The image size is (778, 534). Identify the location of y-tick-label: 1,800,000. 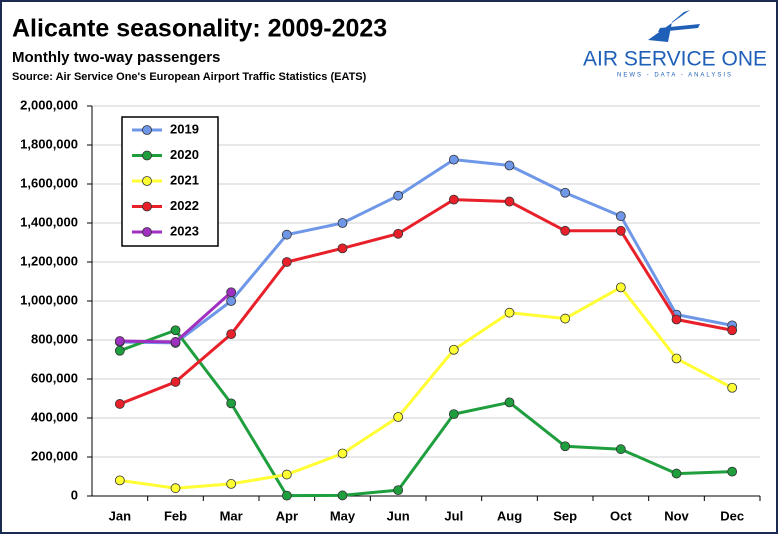
(49, 143).